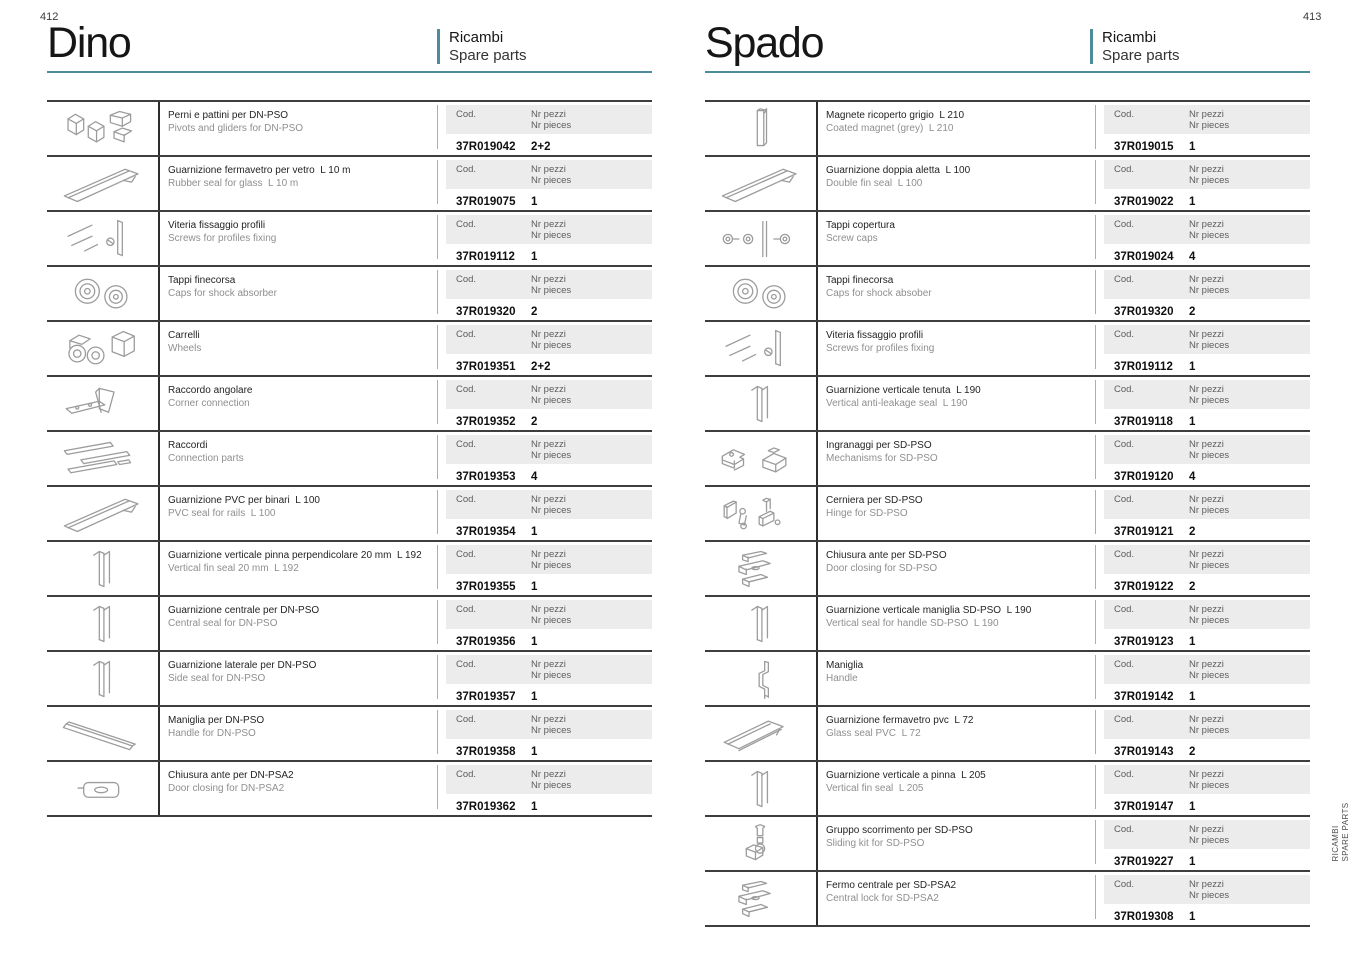 This screenshot has height=959, width=1356. I want to click on part-code: 37R019353, so click(486, 477).